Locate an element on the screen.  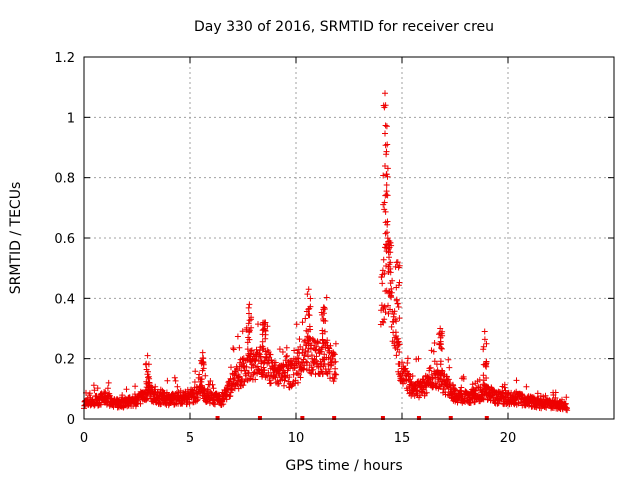
x-tick-label: 5 is located at coordinates (190, 438).